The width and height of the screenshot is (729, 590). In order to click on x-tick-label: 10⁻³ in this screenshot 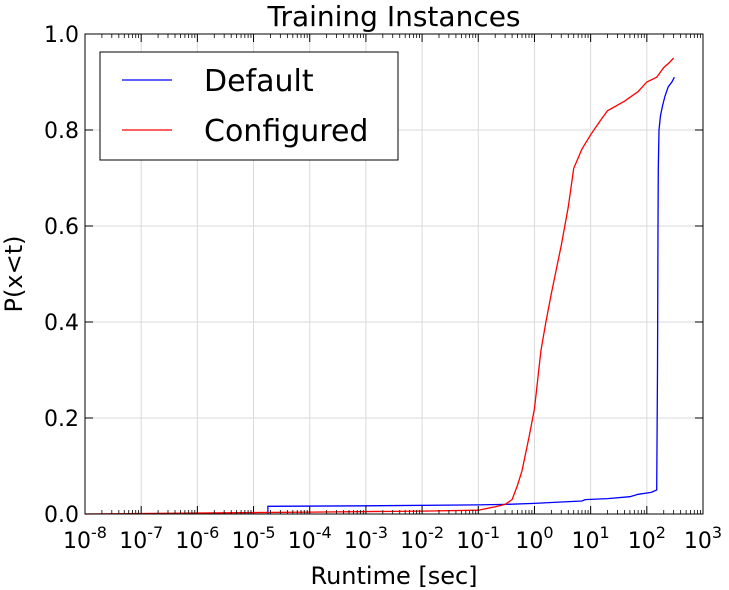, I will do `click(366, 538)`.